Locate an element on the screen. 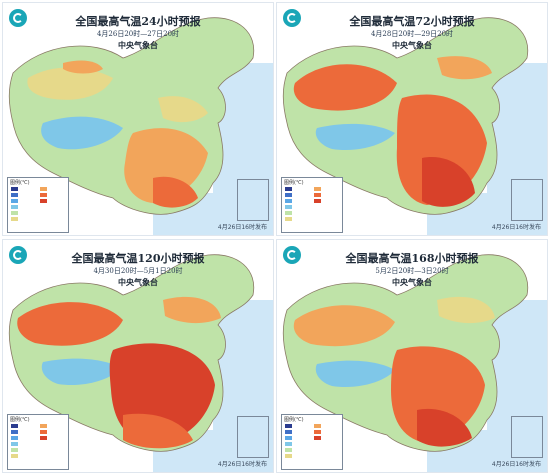 The height and width of the screenshot is (475, 550). map-subtitle: 4月28日20时—29日20时 is located at coordinates (412, 34).